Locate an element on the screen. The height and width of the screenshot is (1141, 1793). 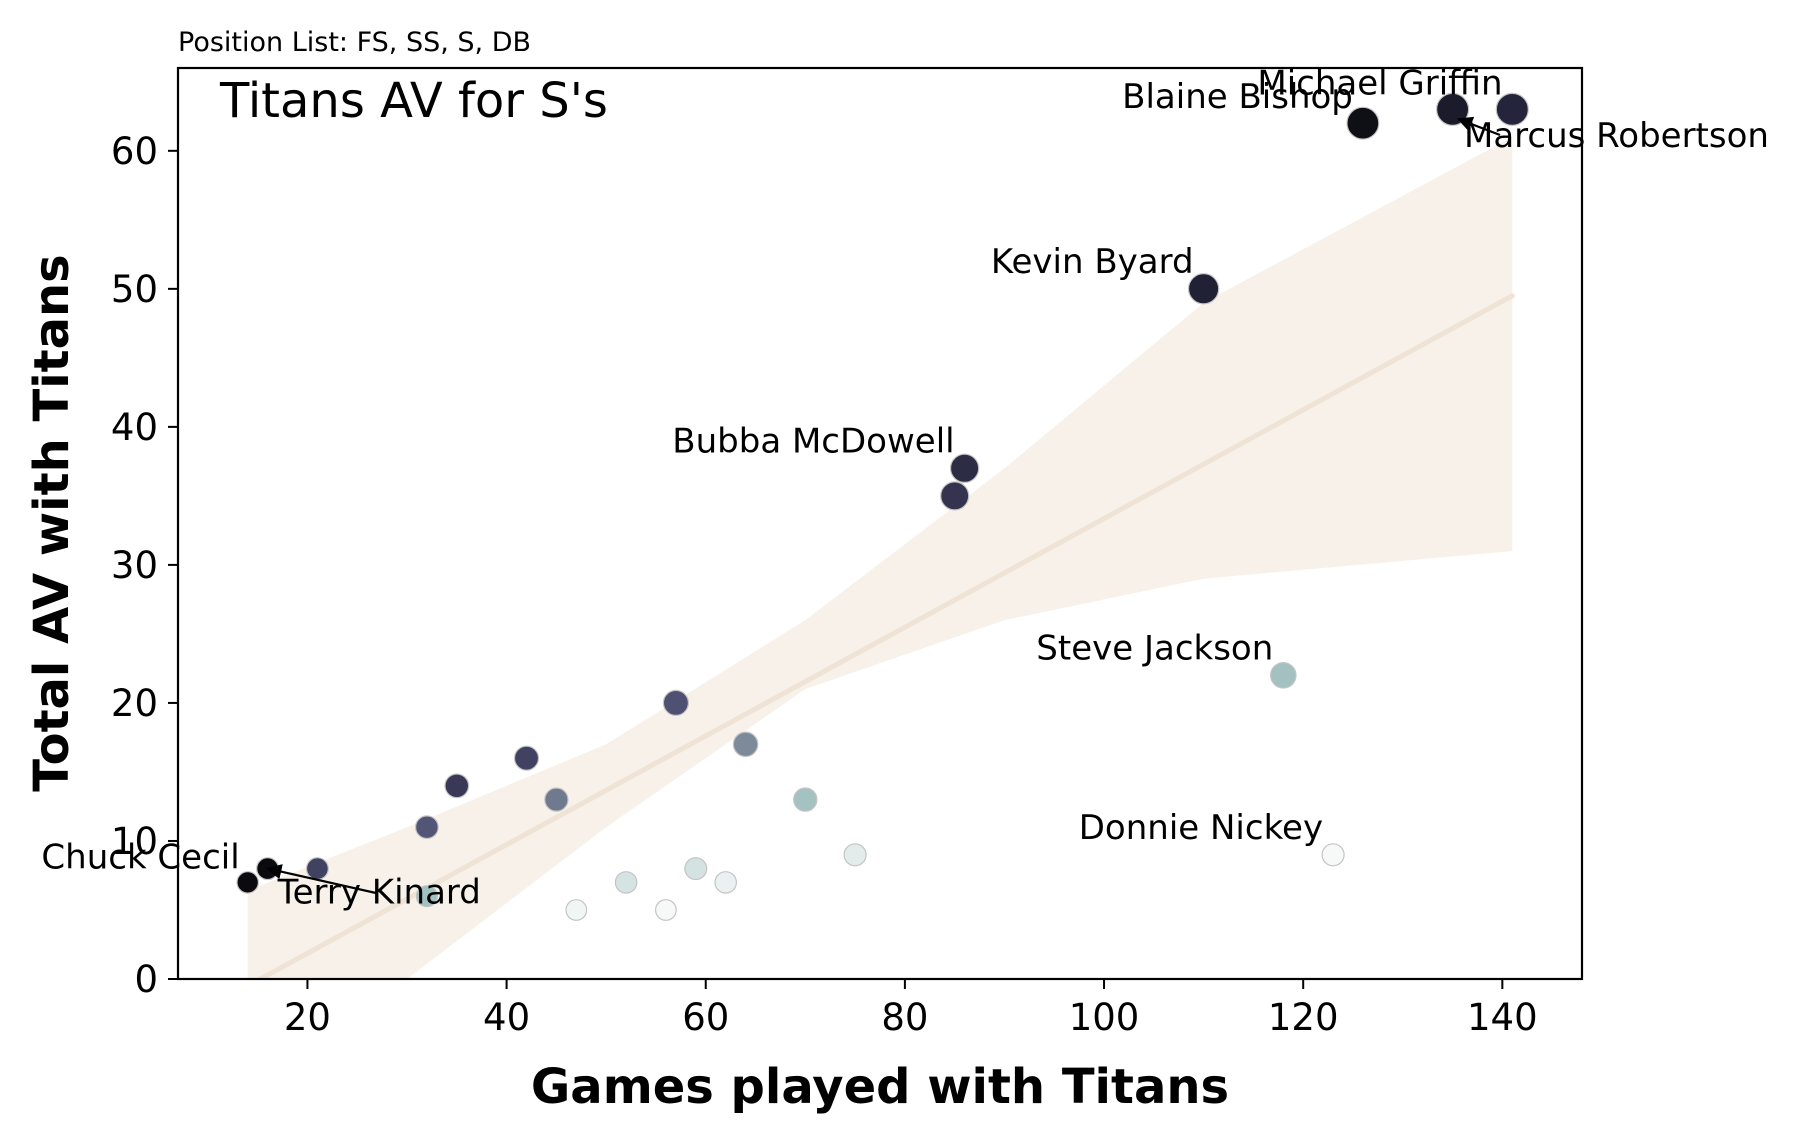
x-tick-label: 140 is located at coordinates (1502, 1017).